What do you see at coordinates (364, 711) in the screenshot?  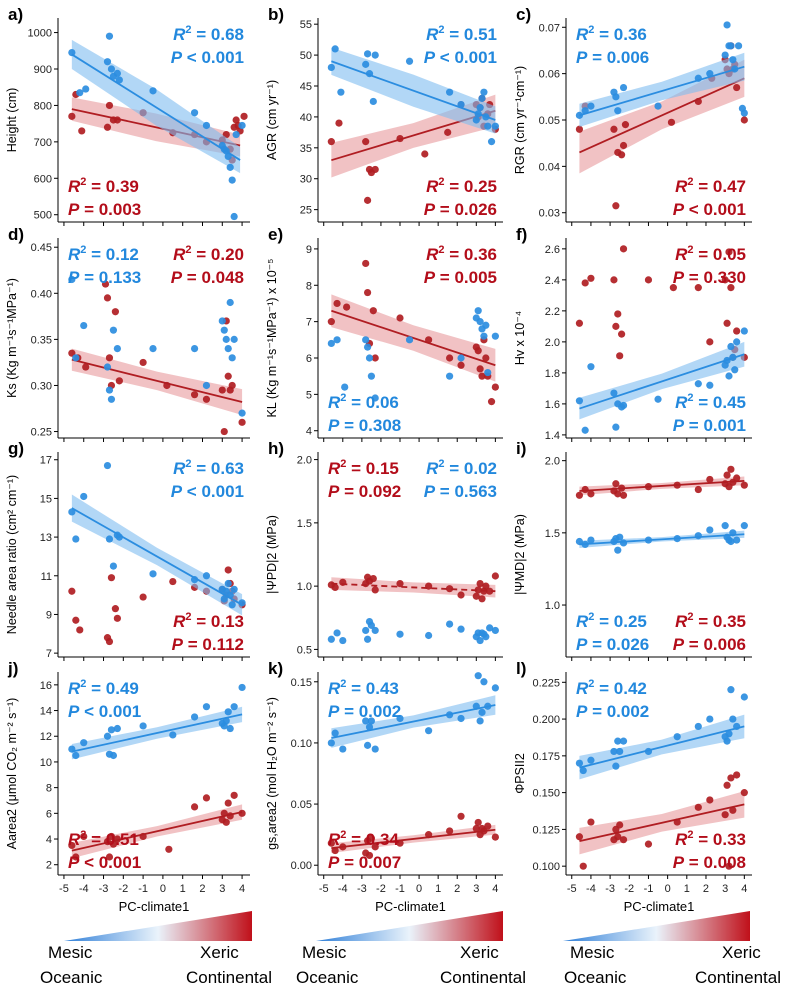 I see `blue-p-stat: P = 0.002` at bounding box center [364, 711].